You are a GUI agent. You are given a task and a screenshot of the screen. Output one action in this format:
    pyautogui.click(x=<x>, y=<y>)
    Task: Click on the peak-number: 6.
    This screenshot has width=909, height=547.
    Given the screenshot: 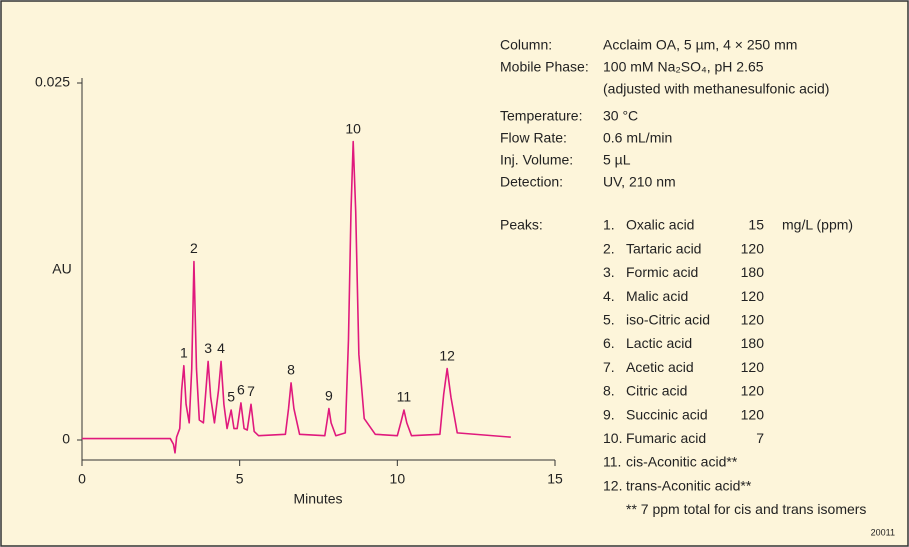 What is the action you would take?
    pyautogui.click(x=609, y=343)
    